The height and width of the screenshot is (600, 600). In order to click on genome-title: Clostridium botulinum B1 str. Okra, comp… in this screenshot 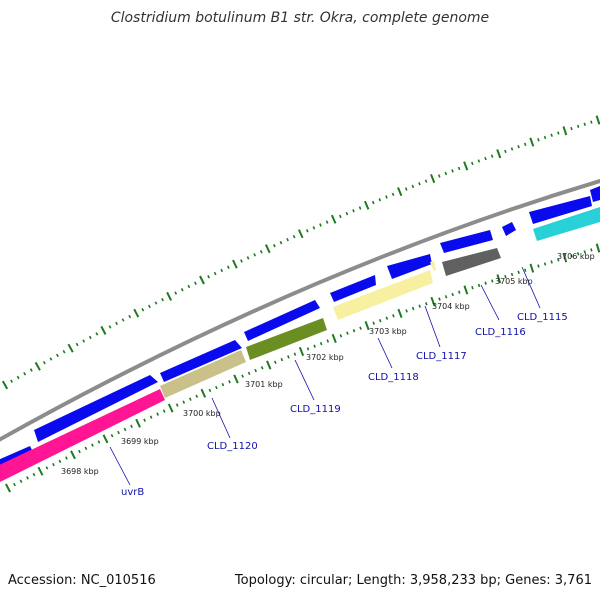, I will do `click(300, 18)`.